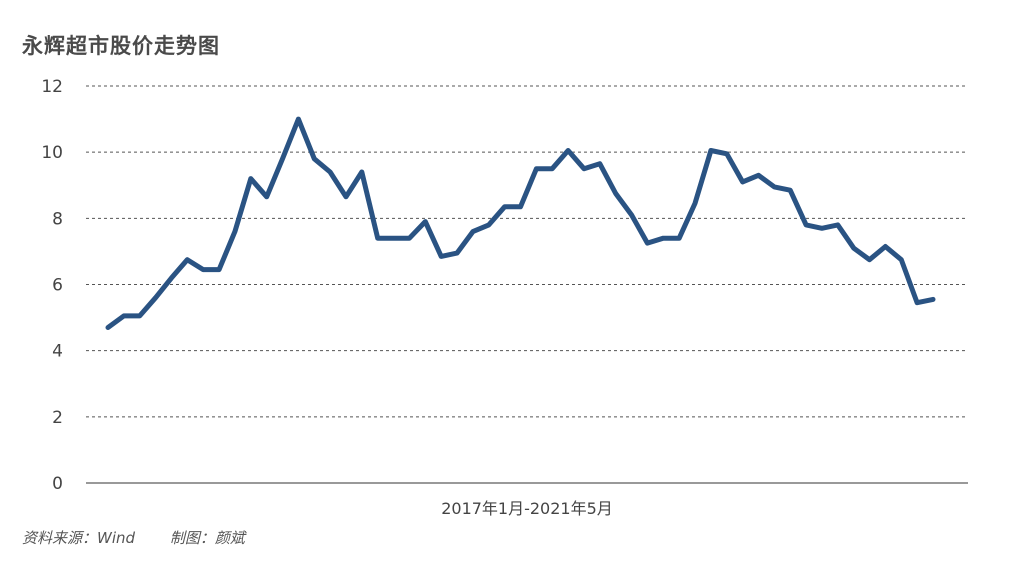  I want to click on source-note: 资料来源：Wind, so click(79, 538).